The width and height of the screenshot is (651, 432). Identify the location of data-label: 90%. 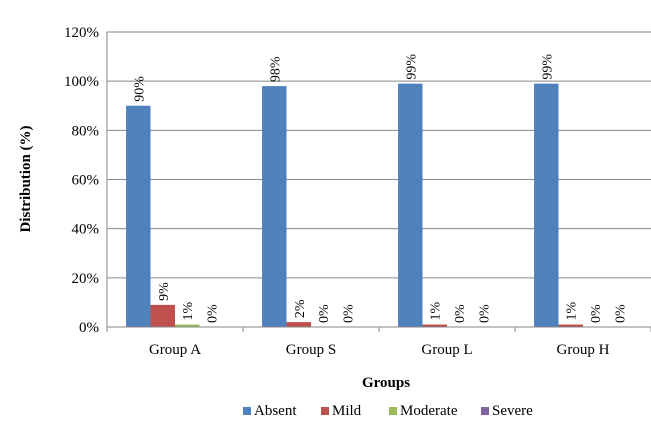
(139, 89).